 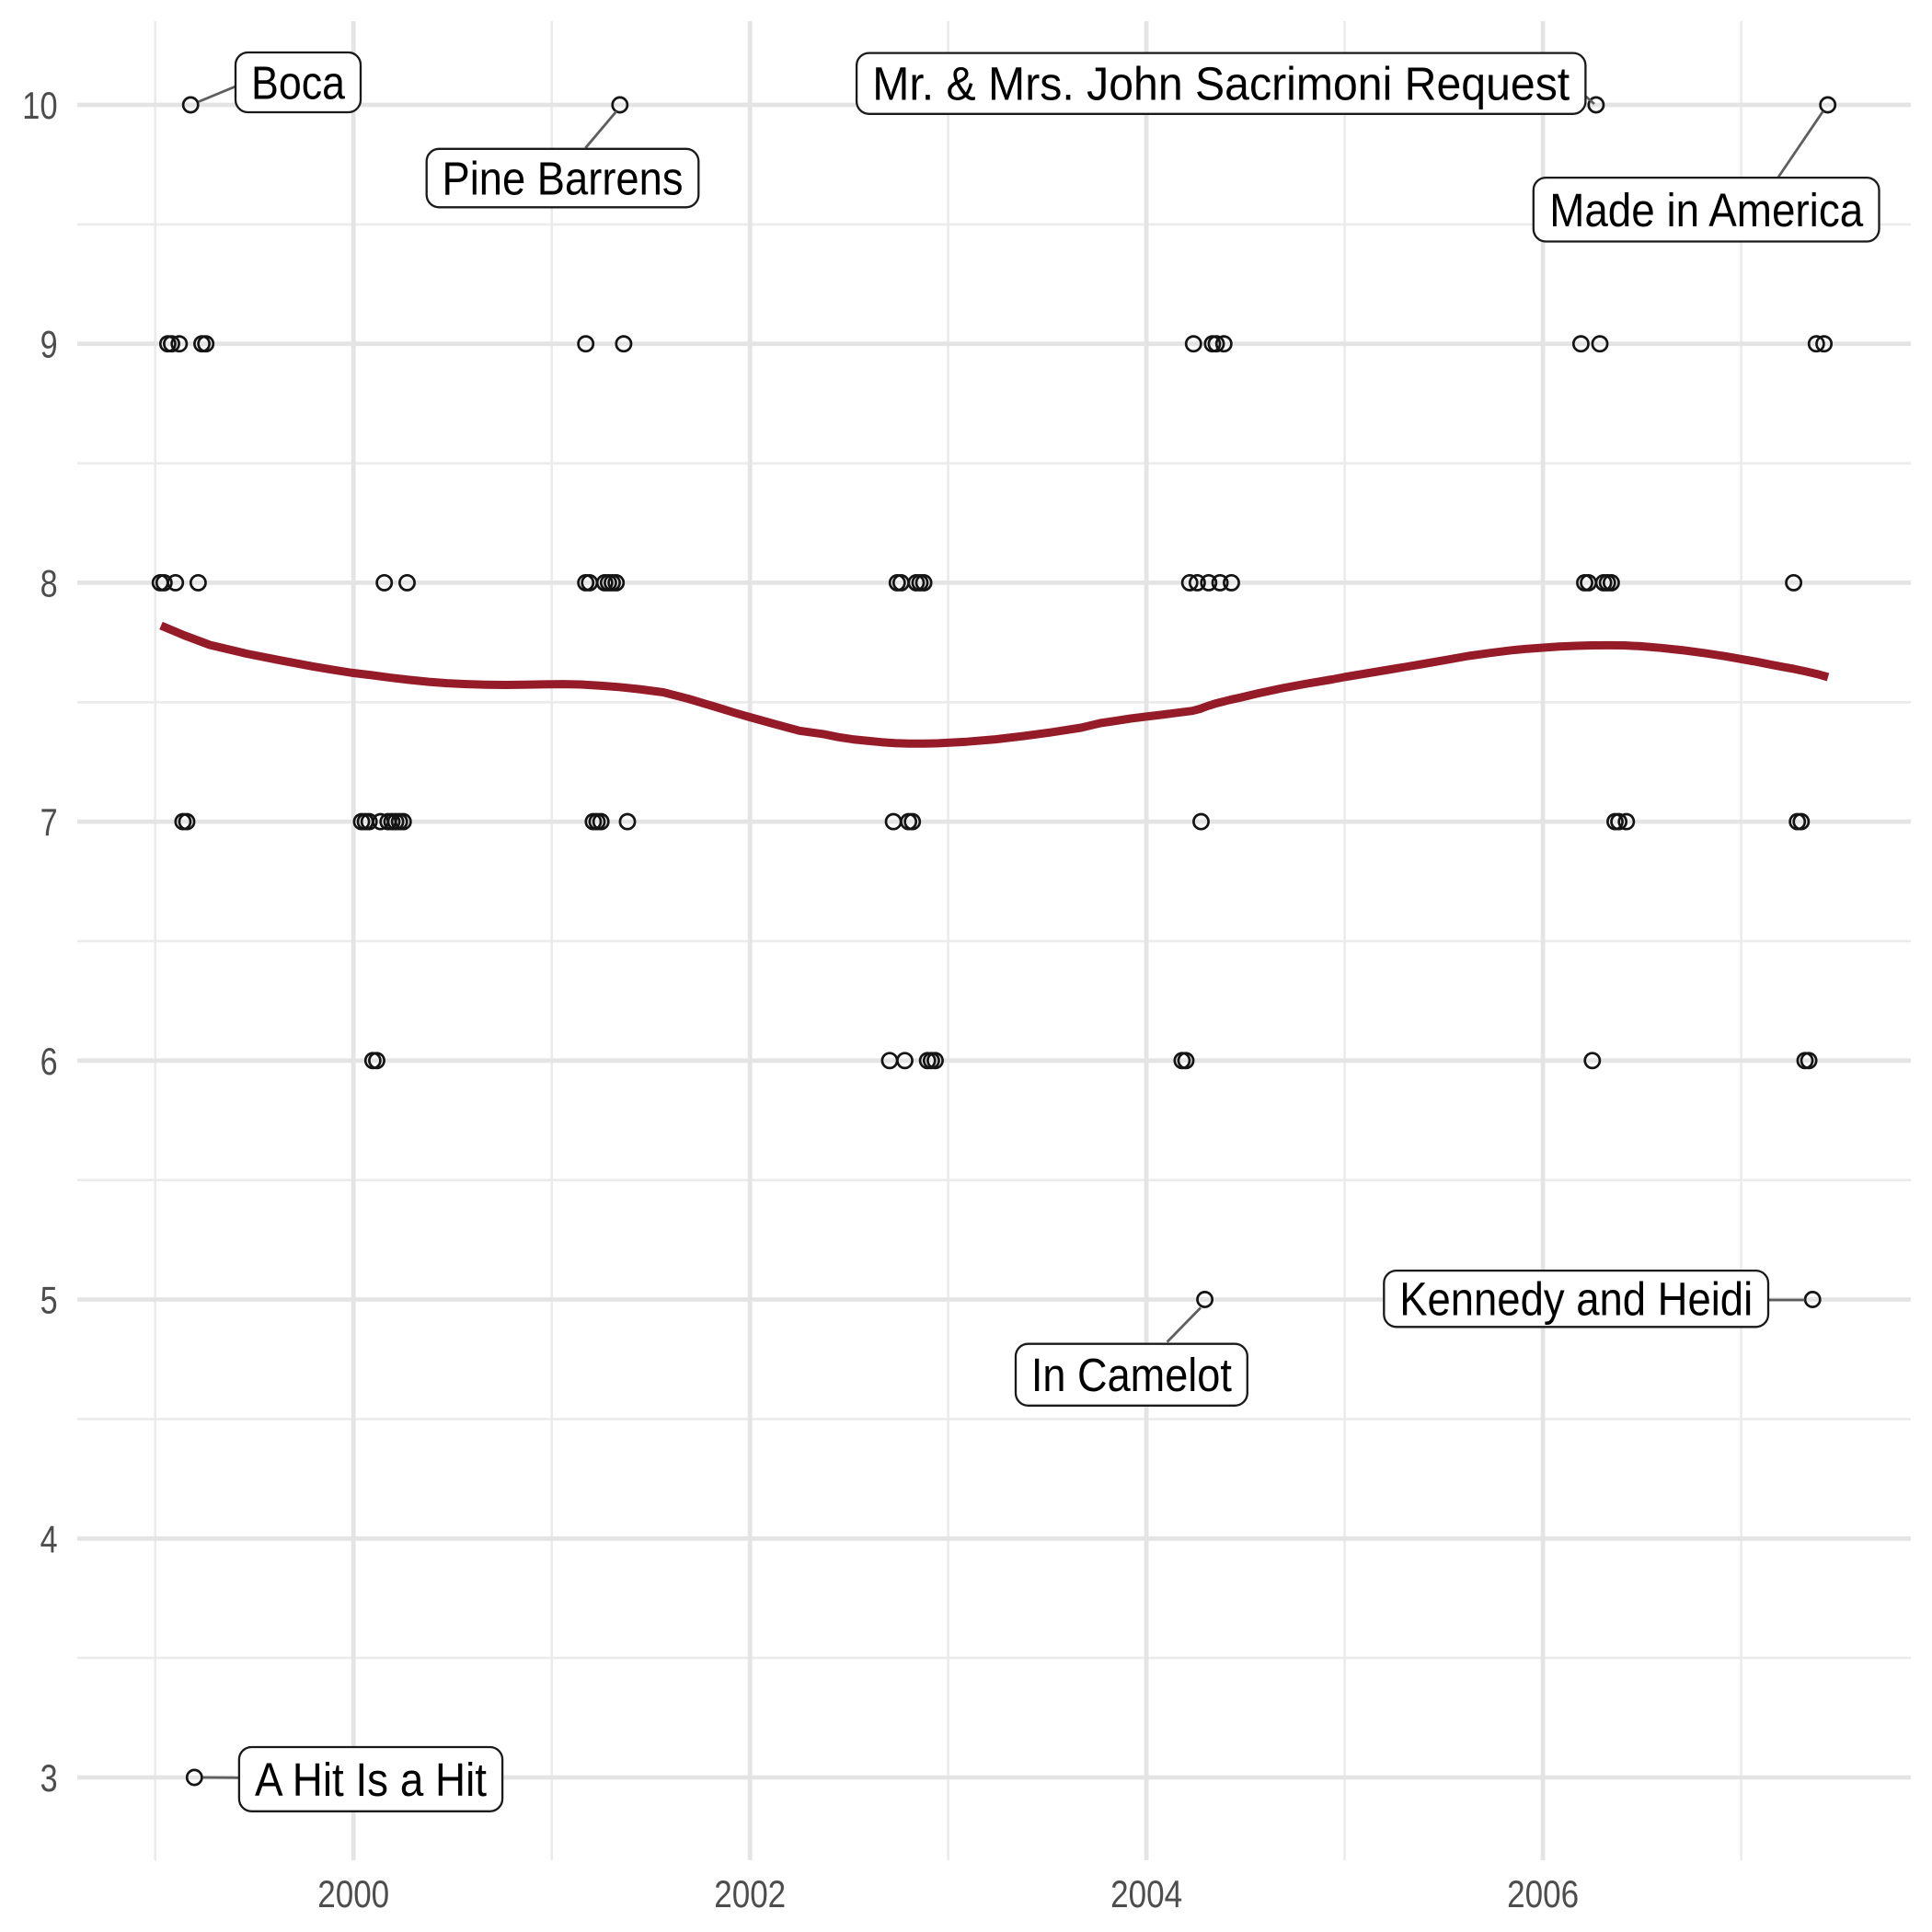 What do you see at coordinates (1543, 1893) in the screenshot?
I see `svg-text: 2006` at bounding box center [1543, 1893].